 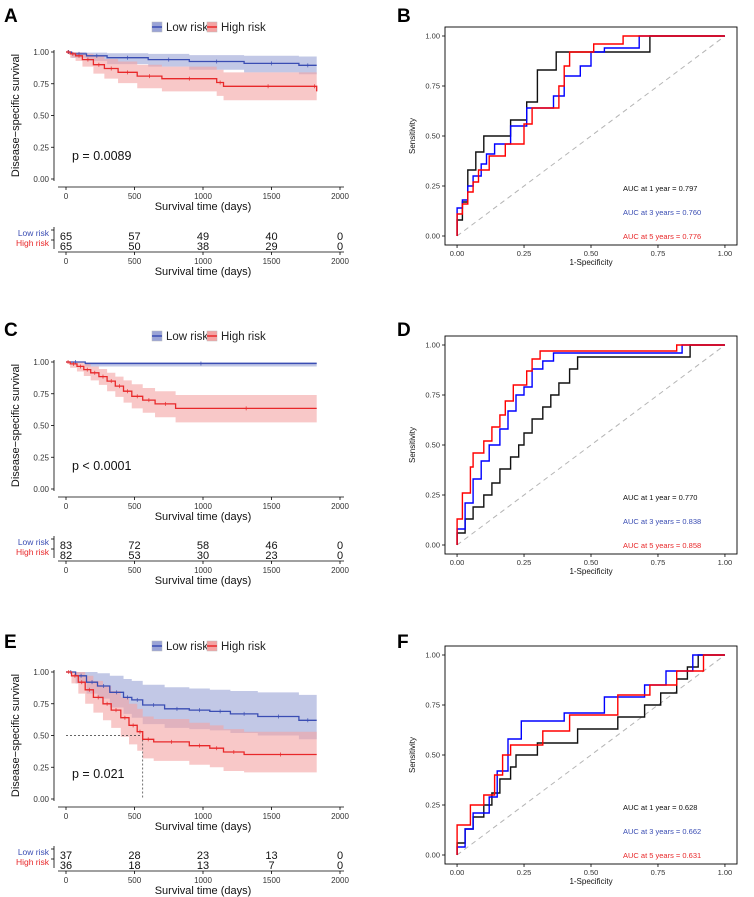 I want to click on p-value: p = 0.021, so click(x=98, y=774).